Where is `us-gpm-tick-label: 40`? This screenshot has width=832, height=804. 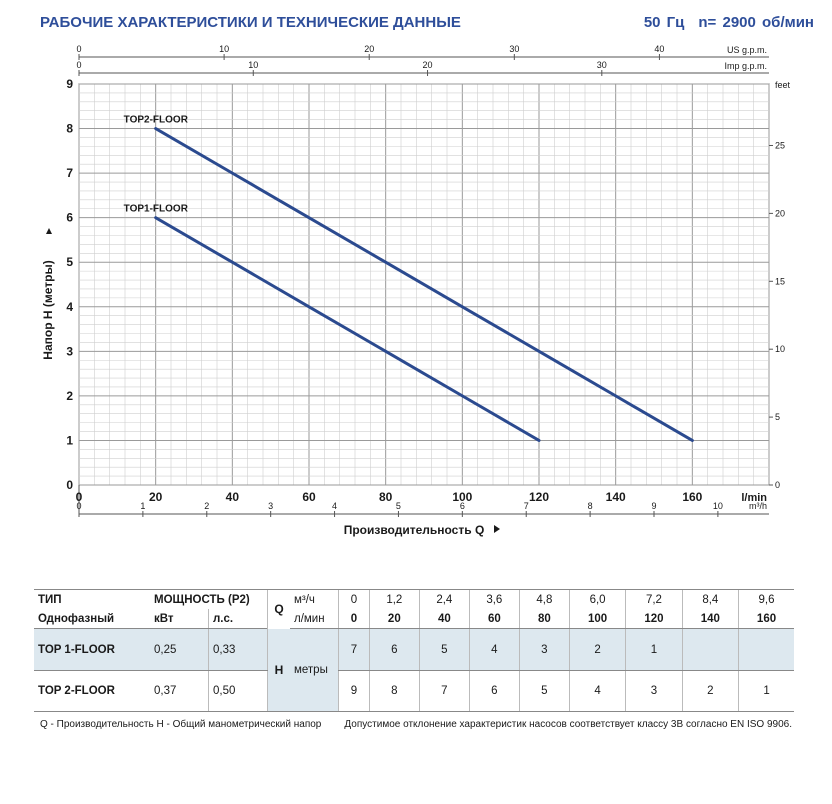
us-gpm-tick-label: 40 is located at coordinates (659, 49).